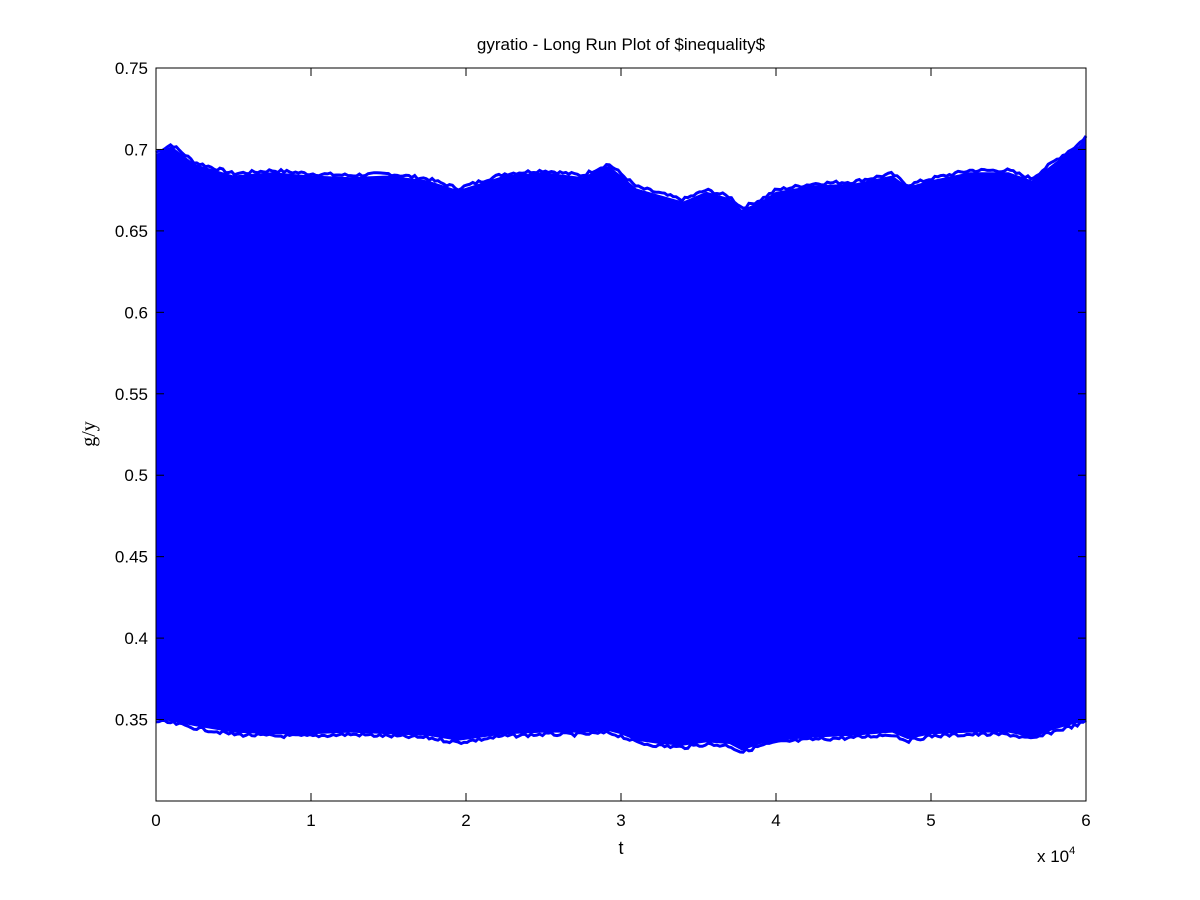  Describe the element at coordinates (136, 638) in the screenshot. I see `y-tick-label: 0.4` at that location.